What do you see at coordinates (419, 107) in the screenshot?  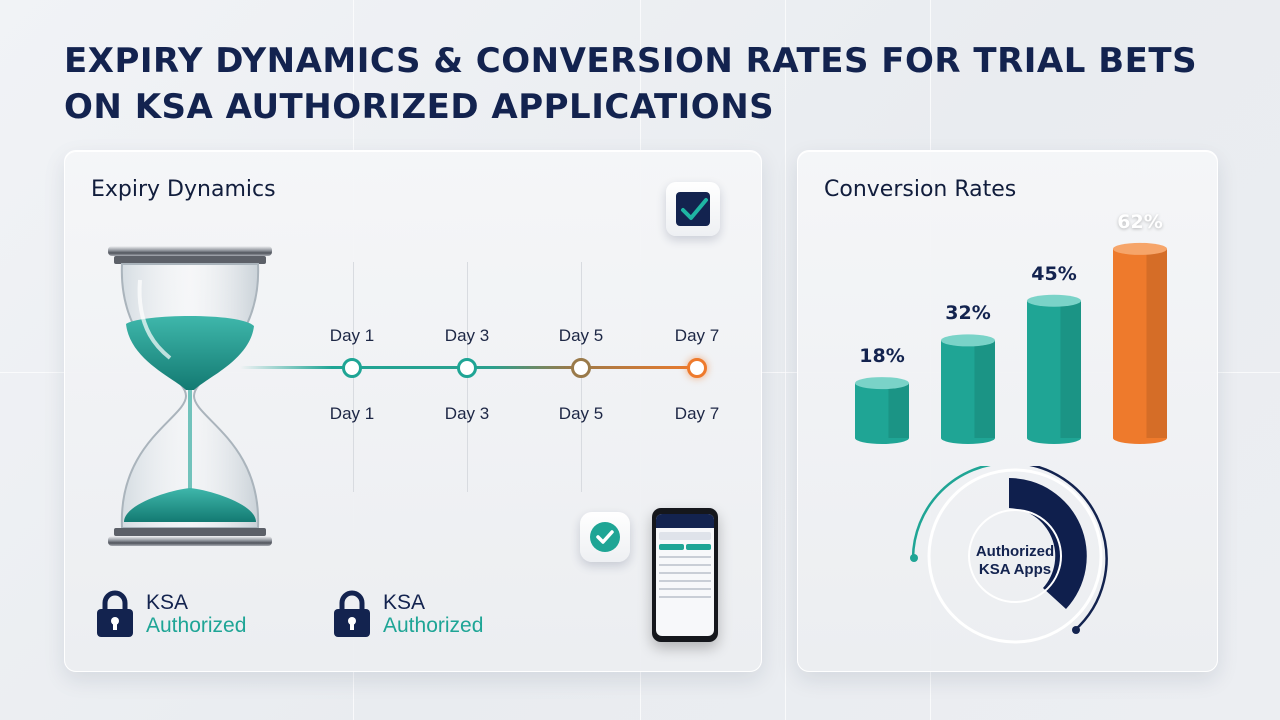 I see `page-title-line2: ON KSA AUTHORIZED APPLICATIONS` at bounding box center [419, 107].